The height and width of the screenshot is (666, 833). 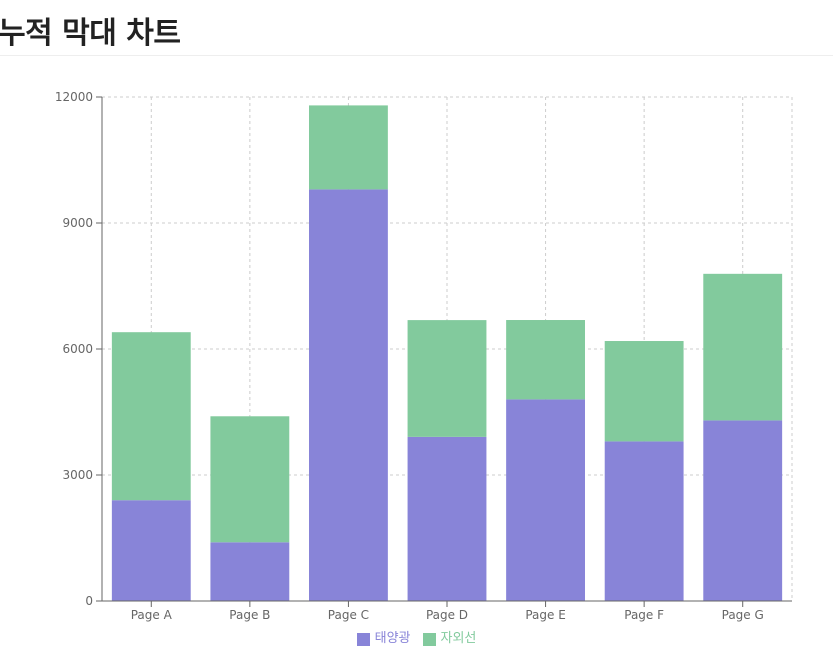 What do you see at coordinates (89, 601) in the screenshot?
I see `y-tick-label: 0` at bounding box center [89, 601].